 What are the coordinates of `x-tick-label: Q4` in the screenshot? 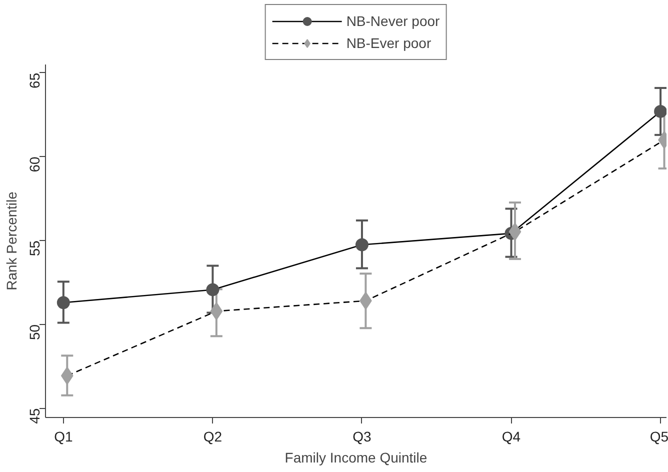 It's located at (511, 436).